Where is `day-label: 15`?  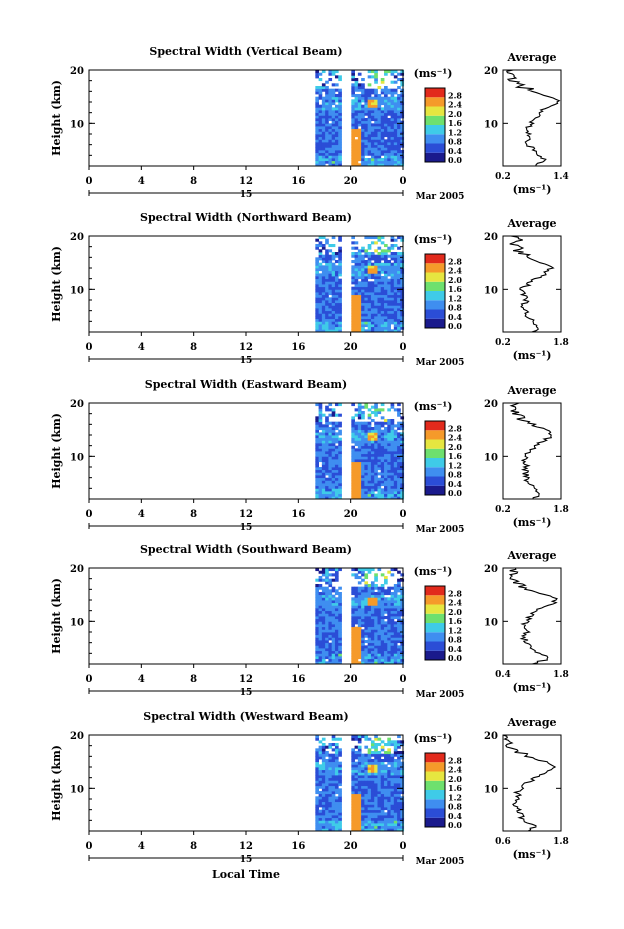 day-label: 15 is located at coordinates (246, 528).